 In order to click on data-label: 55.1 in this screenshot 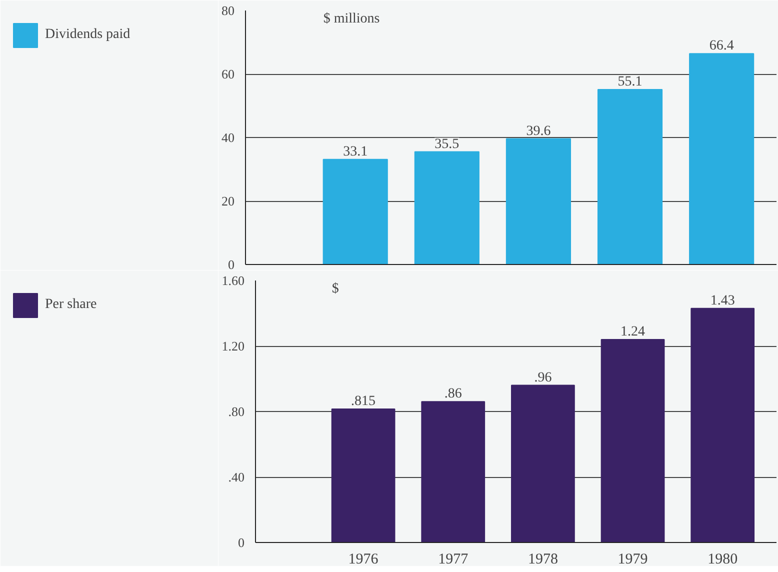, I will do `click(630, 82)`.